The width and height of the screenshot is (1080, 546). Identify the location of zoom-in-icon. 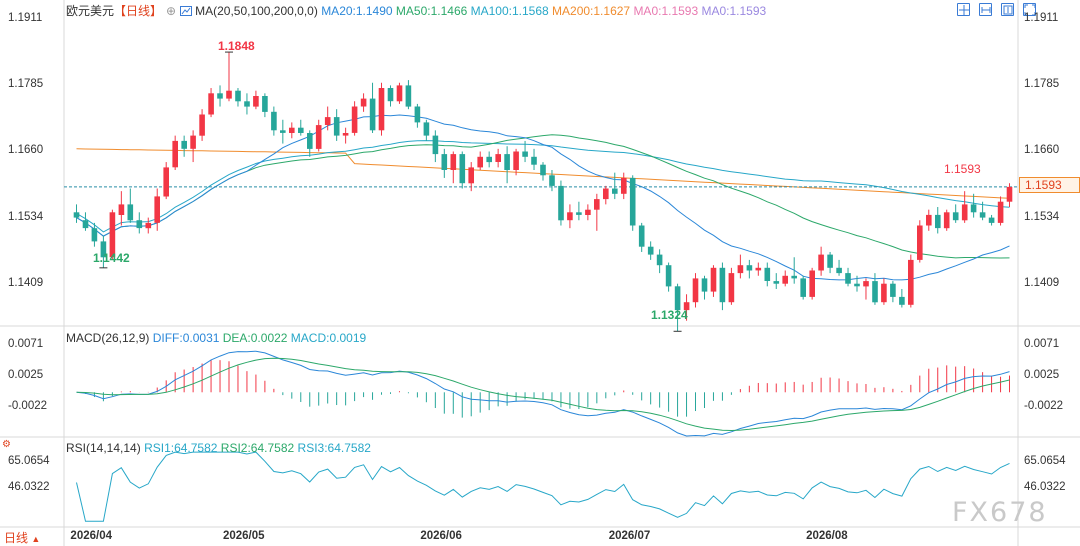
(1007, 9).